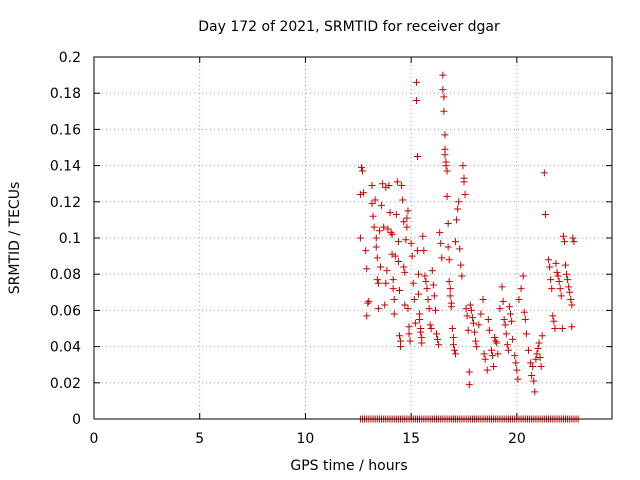  What do you see at coordinates (65, 348) in the screenshot?
I see `y-tick-label: 0.04` at bounding box center [65, 348].